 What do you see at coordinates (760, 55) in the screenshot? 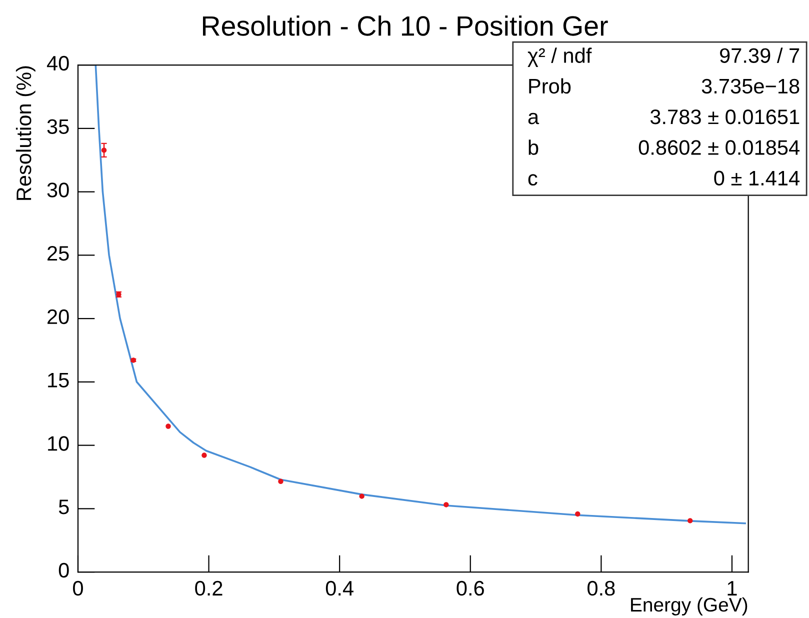
I see `text: 97.39 / 7` at bounding box center [760, 55].